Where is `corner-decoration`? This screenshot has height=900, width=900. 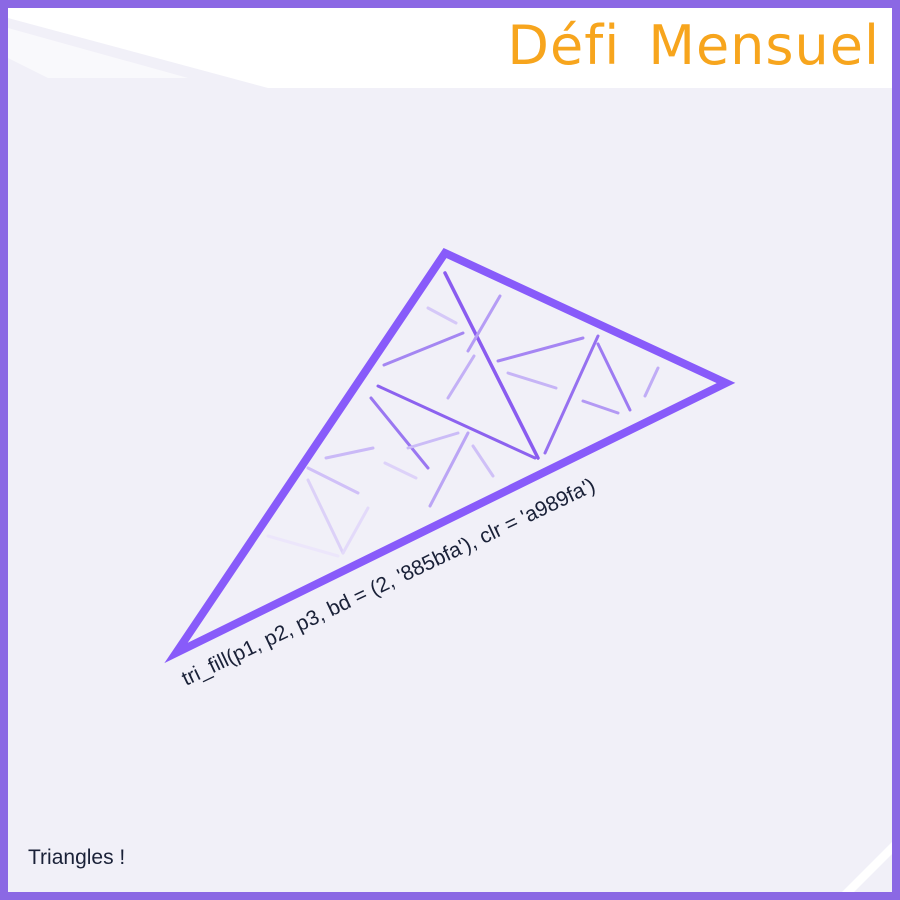 corner-decoration is located at coordinates (867, 867).